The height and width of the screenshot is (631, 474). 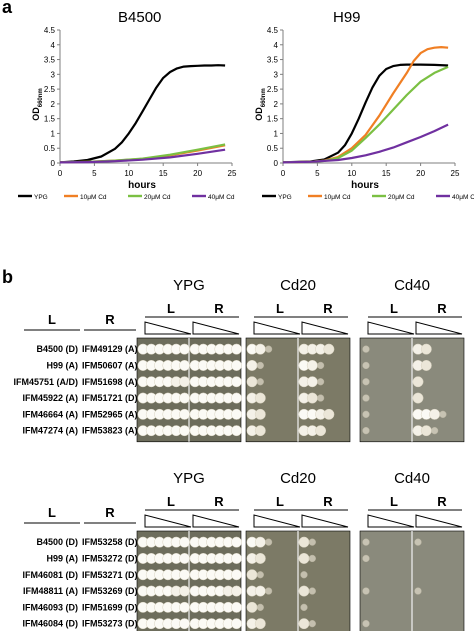 I want to click on strain-label-right: IFM50607 (A), so click(x=110, y=365).